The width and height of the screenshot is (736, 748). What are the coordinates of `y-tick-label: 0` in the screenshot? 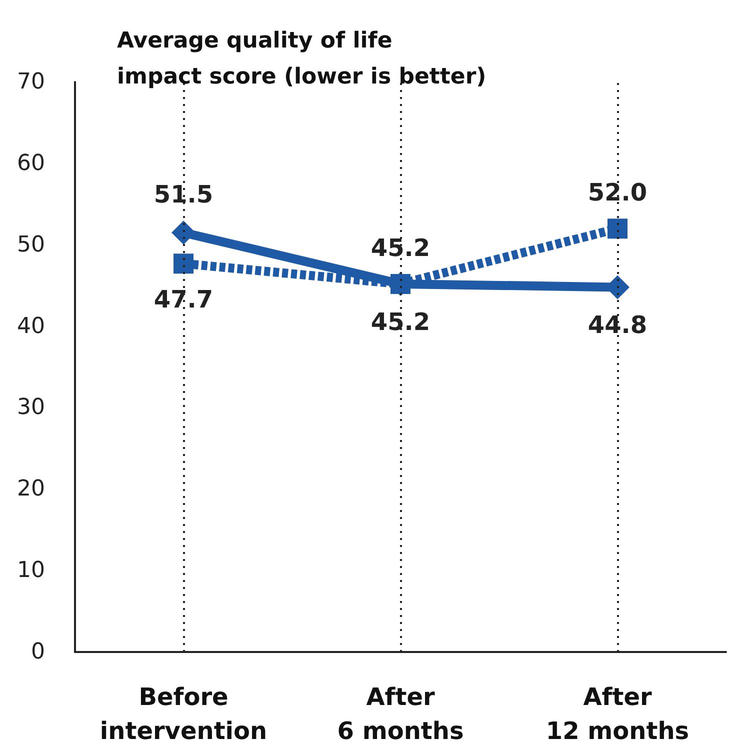 It's located at (38, 652).